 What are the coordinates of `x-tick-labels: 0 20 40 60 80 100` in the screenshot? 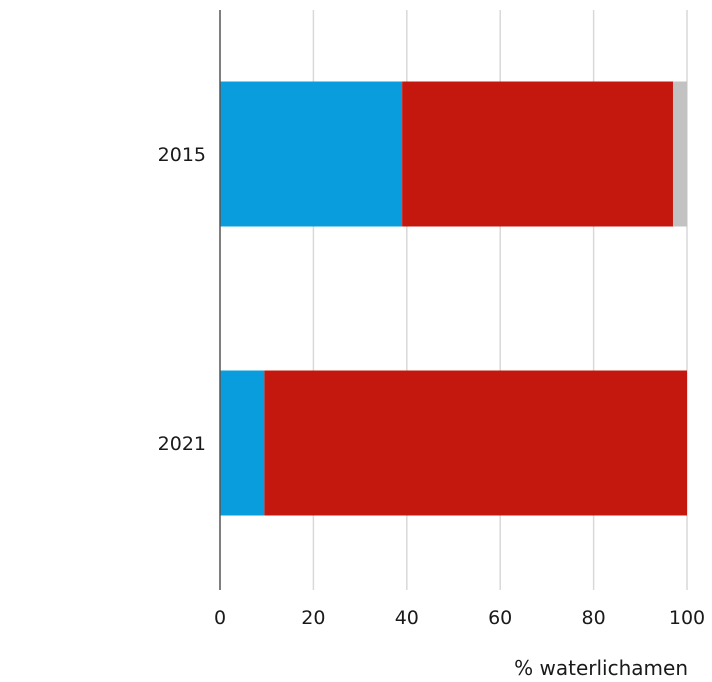 It's located at (459, 618).